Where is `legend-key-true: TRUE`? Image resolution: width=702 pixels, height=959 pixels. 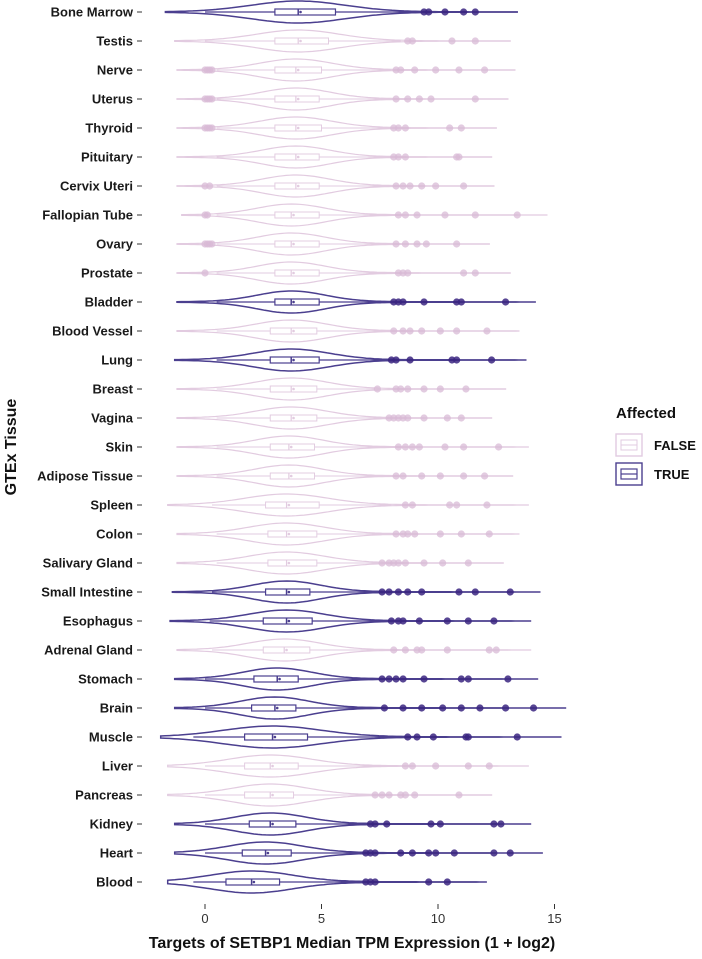 legend-key-true: TRUE is located at coordinates (652, 474).